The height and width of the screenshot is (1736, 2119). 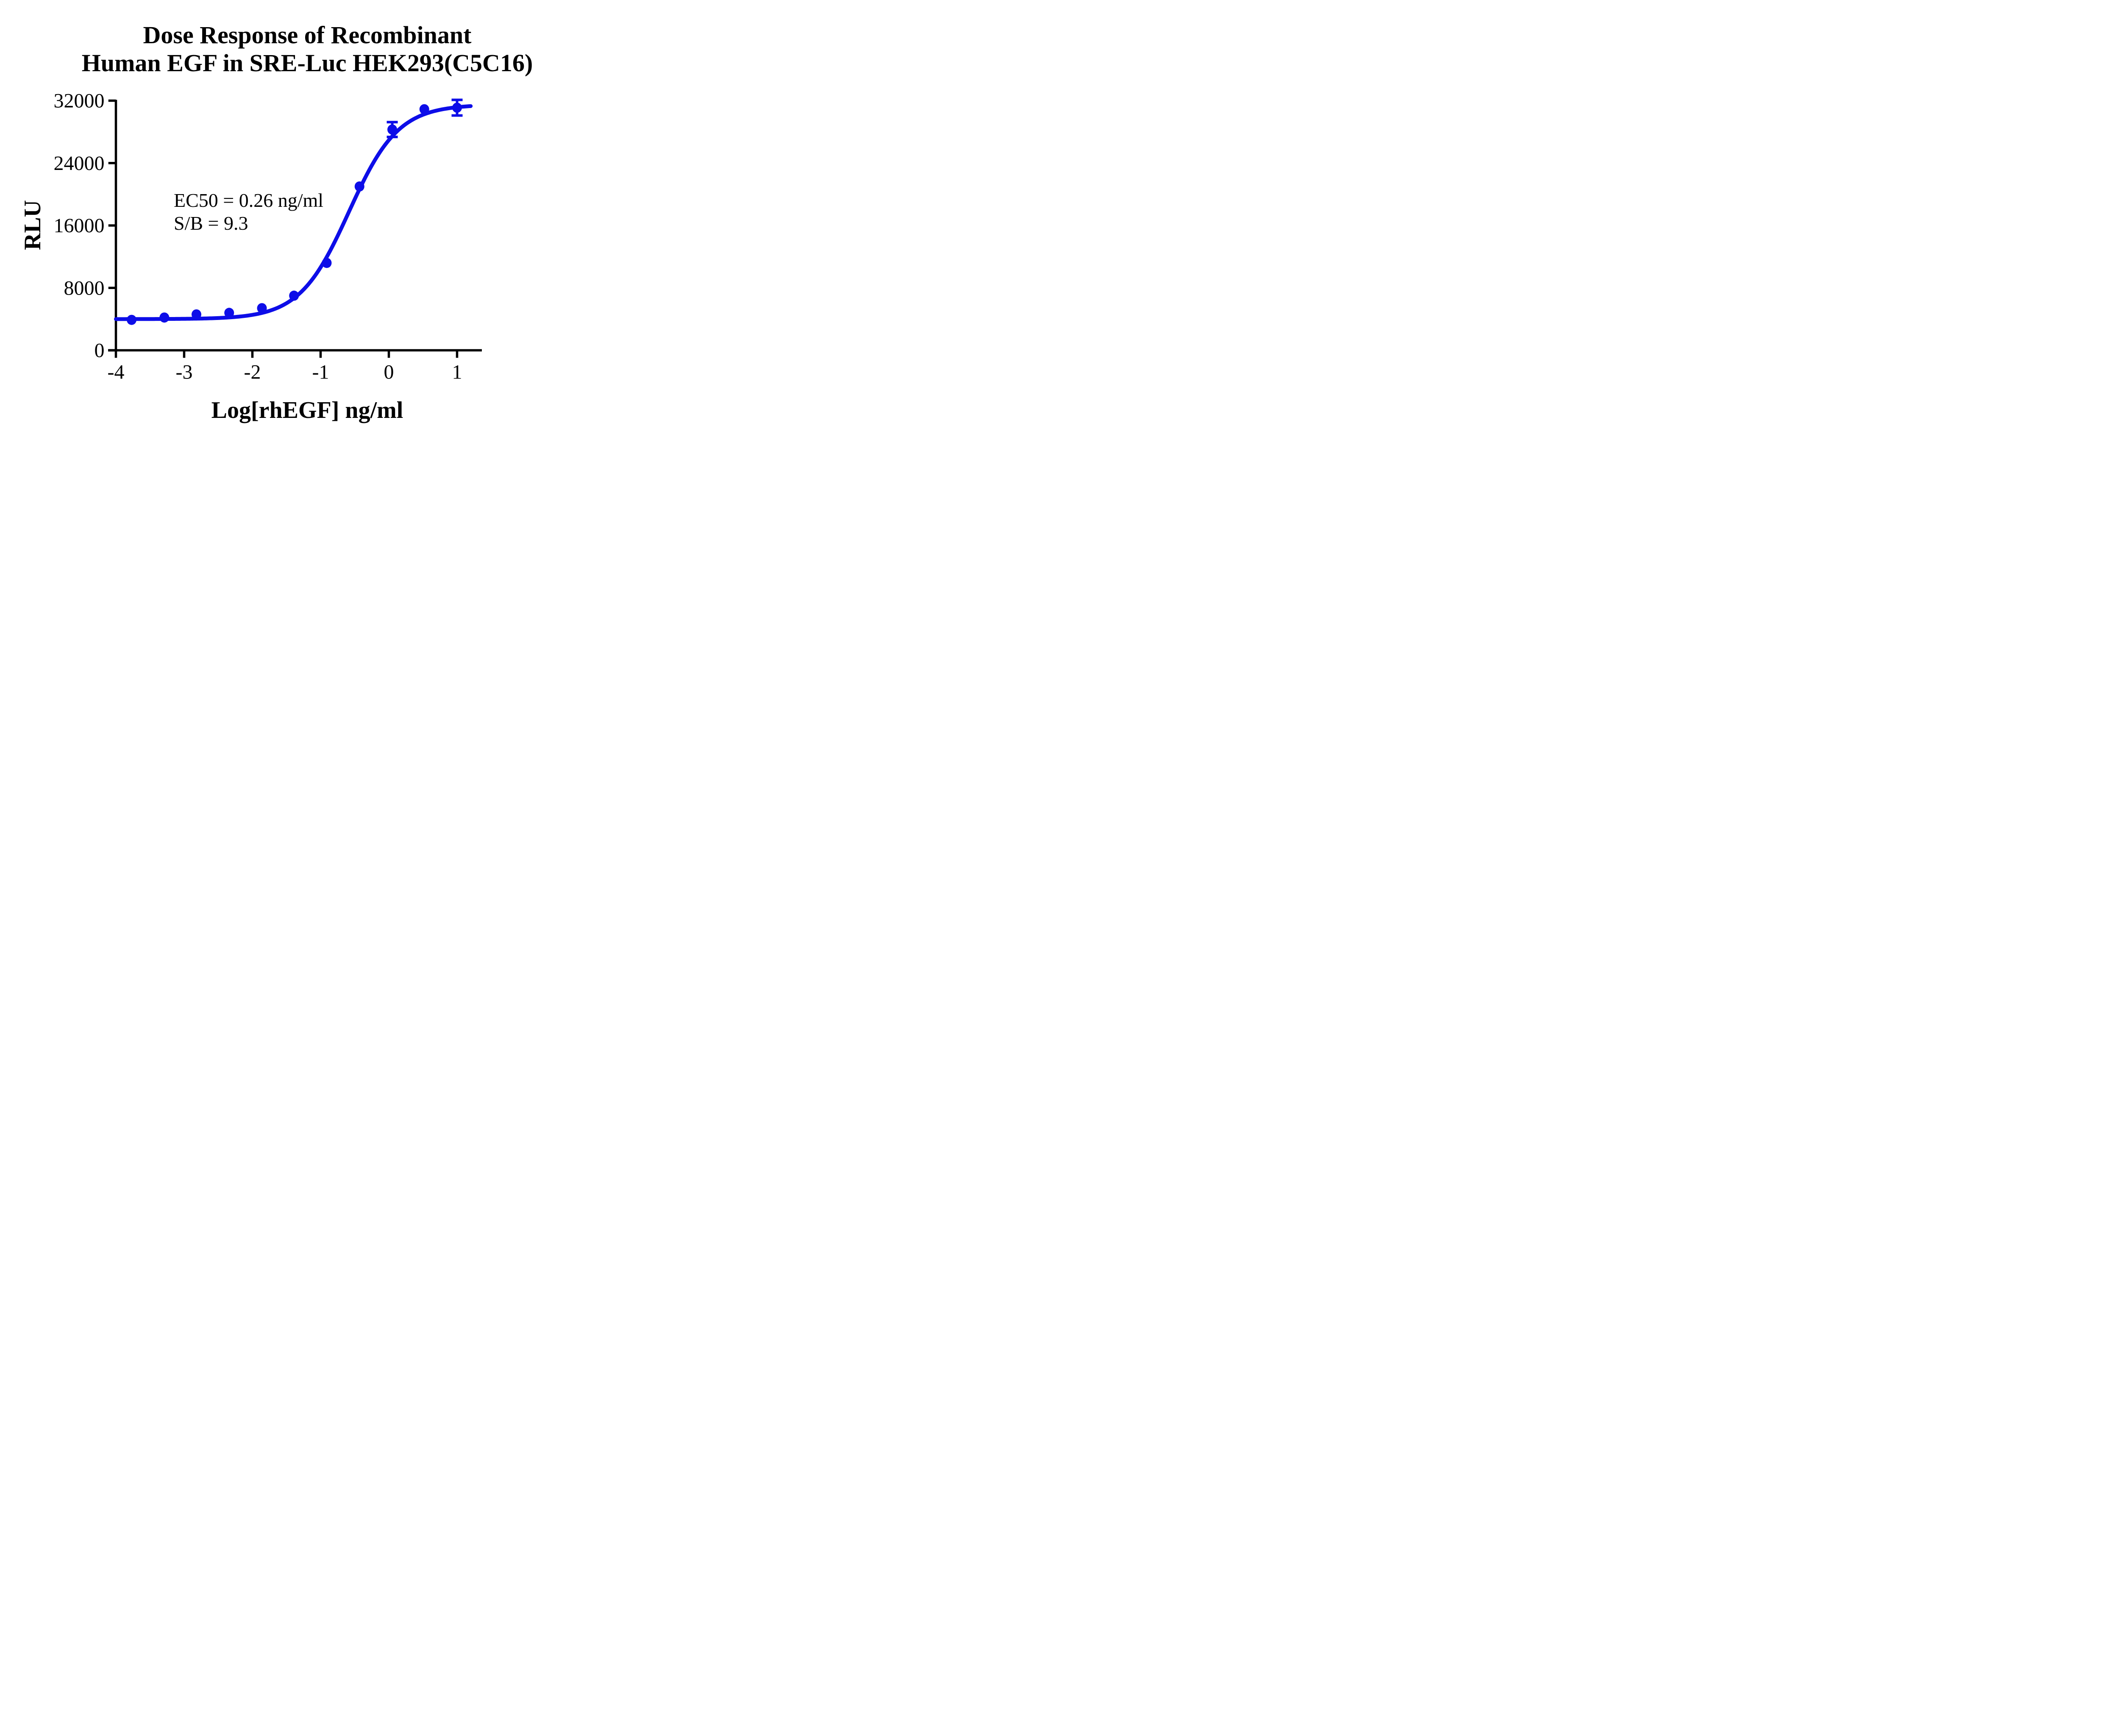 I want to click on y-tick-label: 8000, so click(x=85, y=288).